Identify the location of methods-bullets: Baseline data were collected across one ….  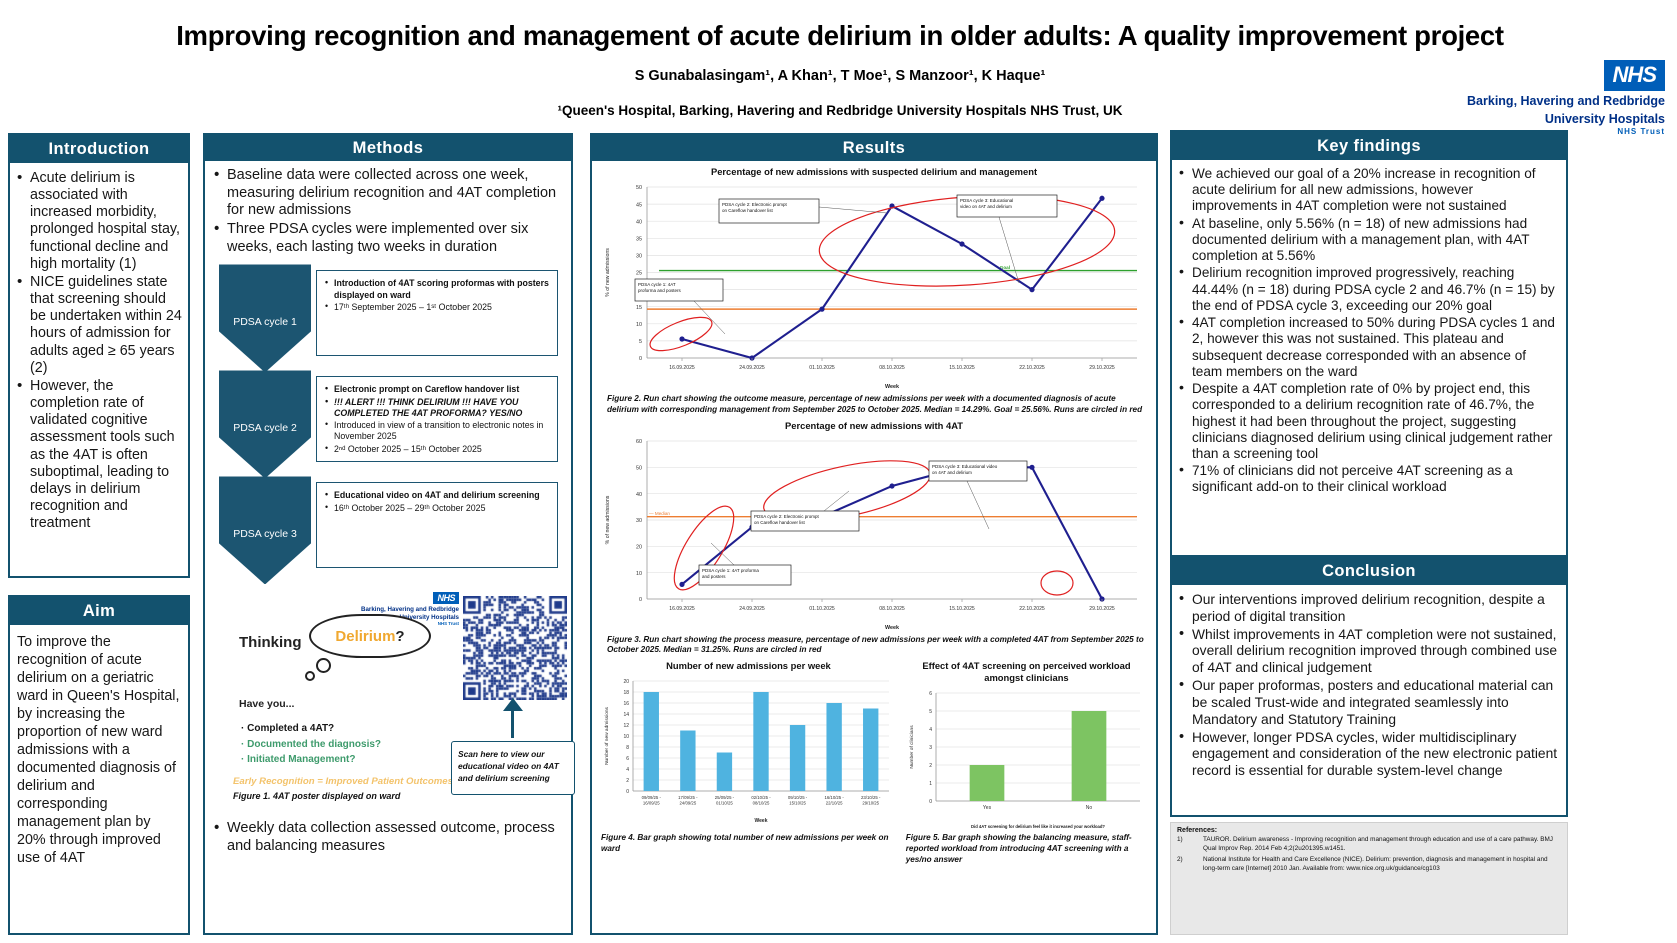
(387, 211).